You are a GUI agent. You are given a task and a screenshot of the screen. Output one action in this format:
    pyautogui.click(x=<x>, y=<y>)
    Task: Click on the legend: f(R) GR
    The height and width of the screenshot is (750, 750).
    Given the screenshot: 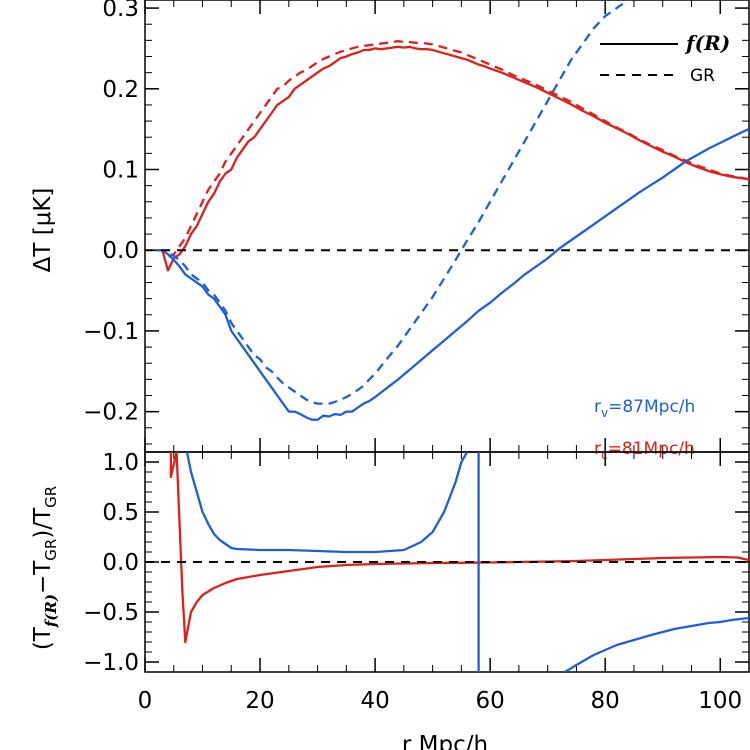 What is the action you would take?
    pyautogui.click(x=665, y=58)
    